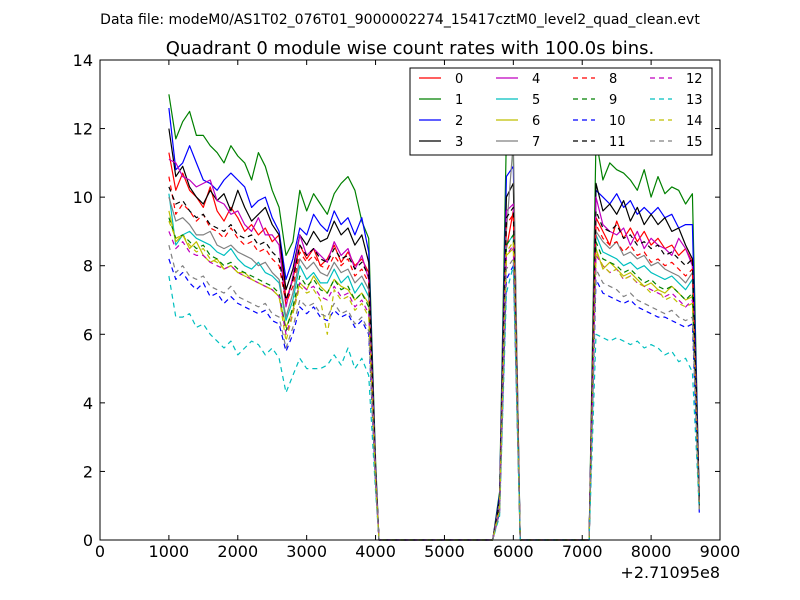 The image size is (800, 600). I want to click on y-tick-label: 4, so click(88, 403).